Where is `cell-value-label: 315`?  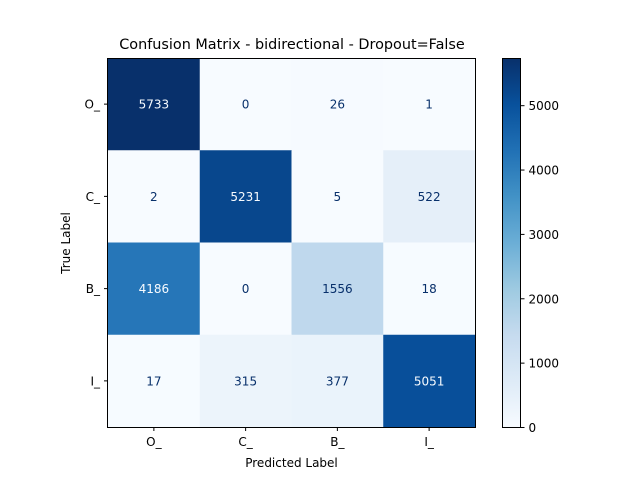
cell-value-label: 315 is located at coordinates (245, 381).